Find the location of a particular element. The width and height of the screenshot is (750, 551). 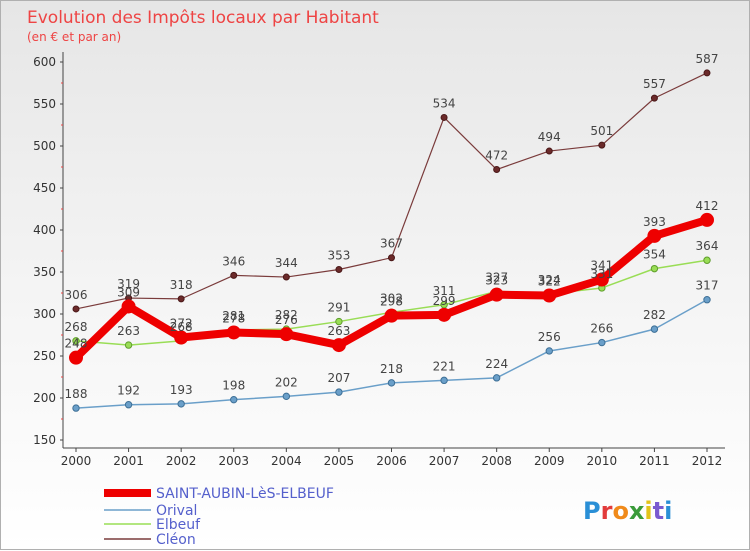

x-tick-label: 2001 is located at coordinates (128, 461).